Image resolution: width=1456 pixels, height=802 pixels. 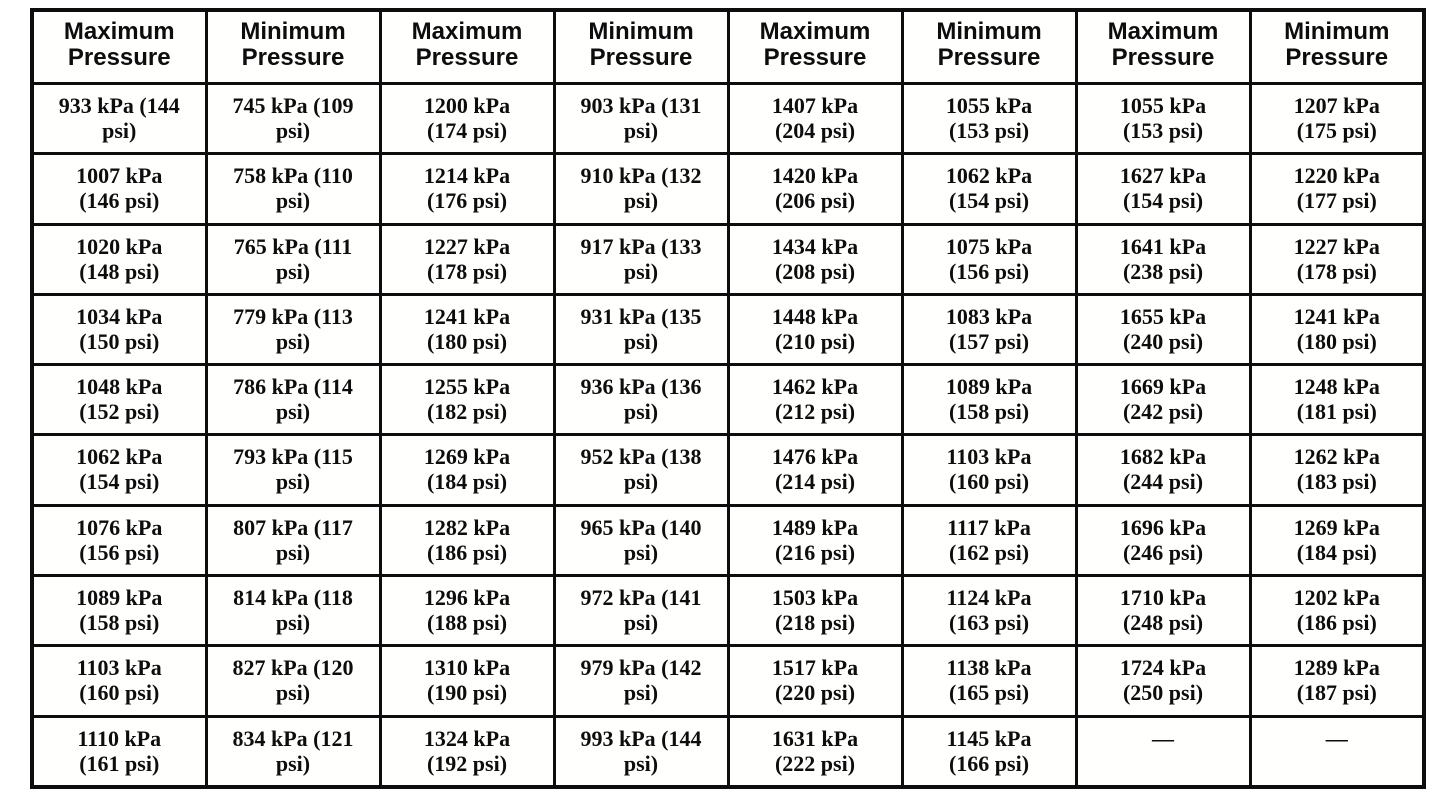 I want to click on table-cell: 1124 kPa (163 psi), so click(x=989, y=610).